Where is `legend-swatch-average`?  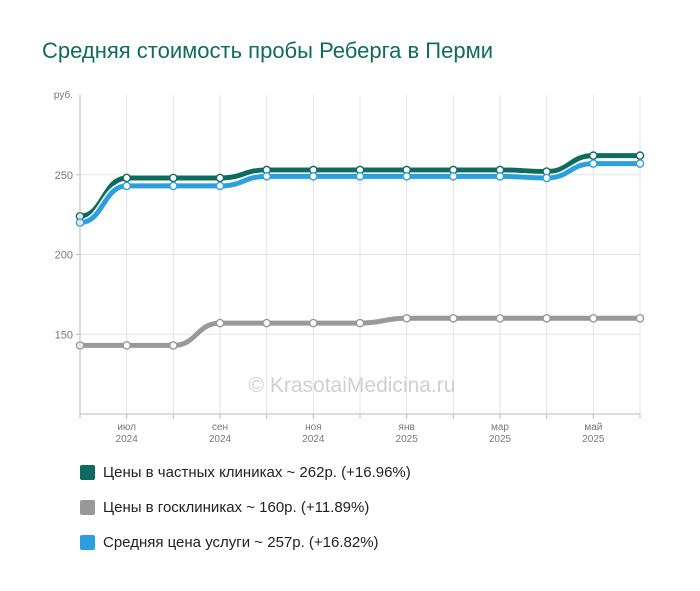 legend-swatch-average is located at coordinates (87, 542).